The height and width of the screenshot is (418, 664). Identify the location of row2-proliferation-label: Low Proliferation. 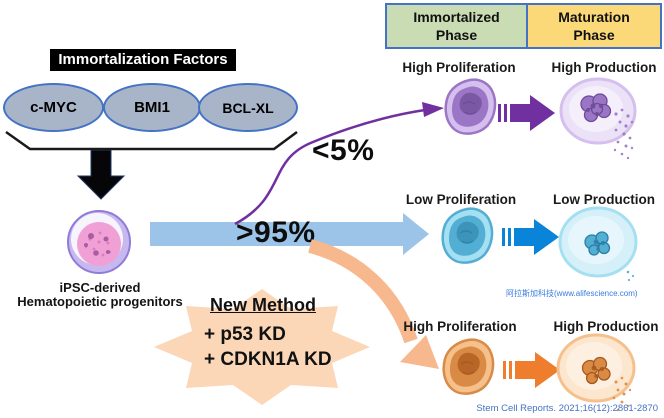
(461, 199).